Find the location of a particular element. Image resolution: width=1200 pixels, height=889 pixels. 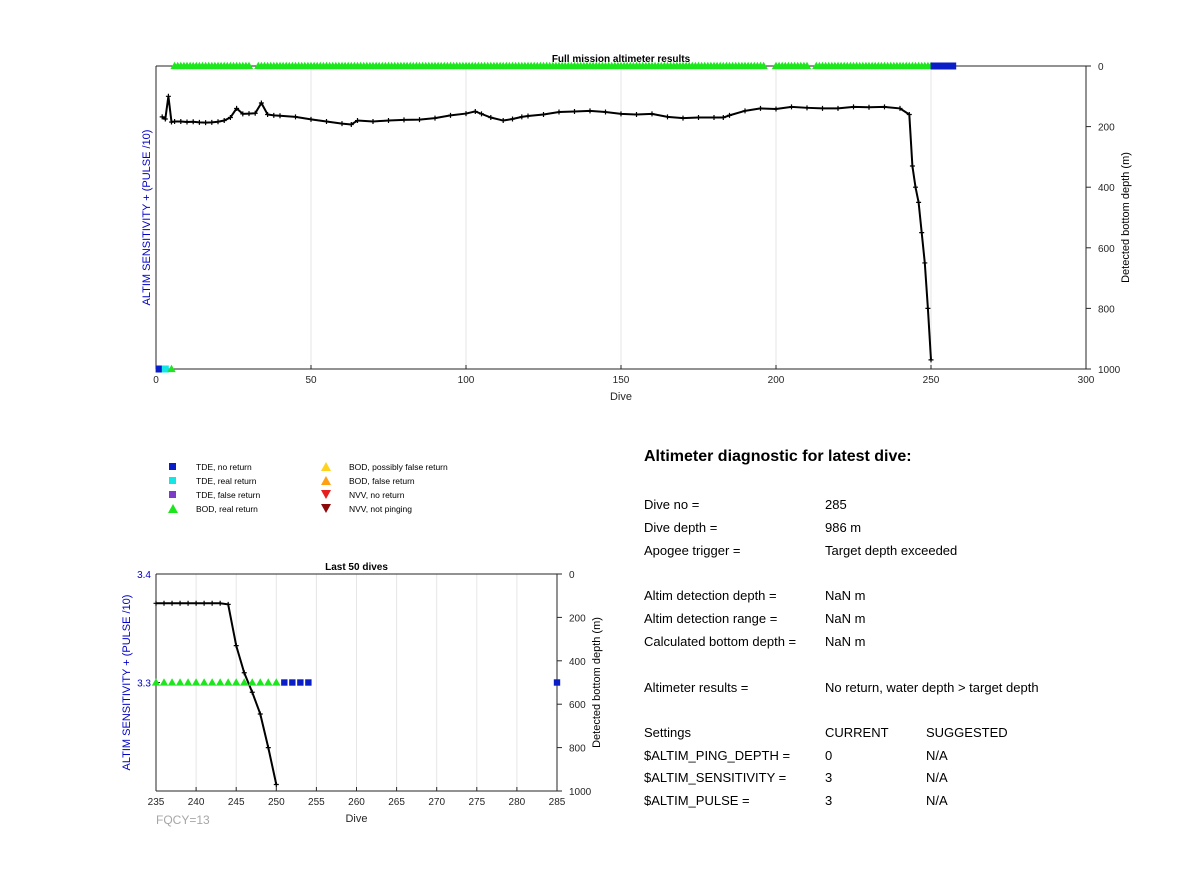

diag-label: Altimeter results = is located at coordinates (696, 687).